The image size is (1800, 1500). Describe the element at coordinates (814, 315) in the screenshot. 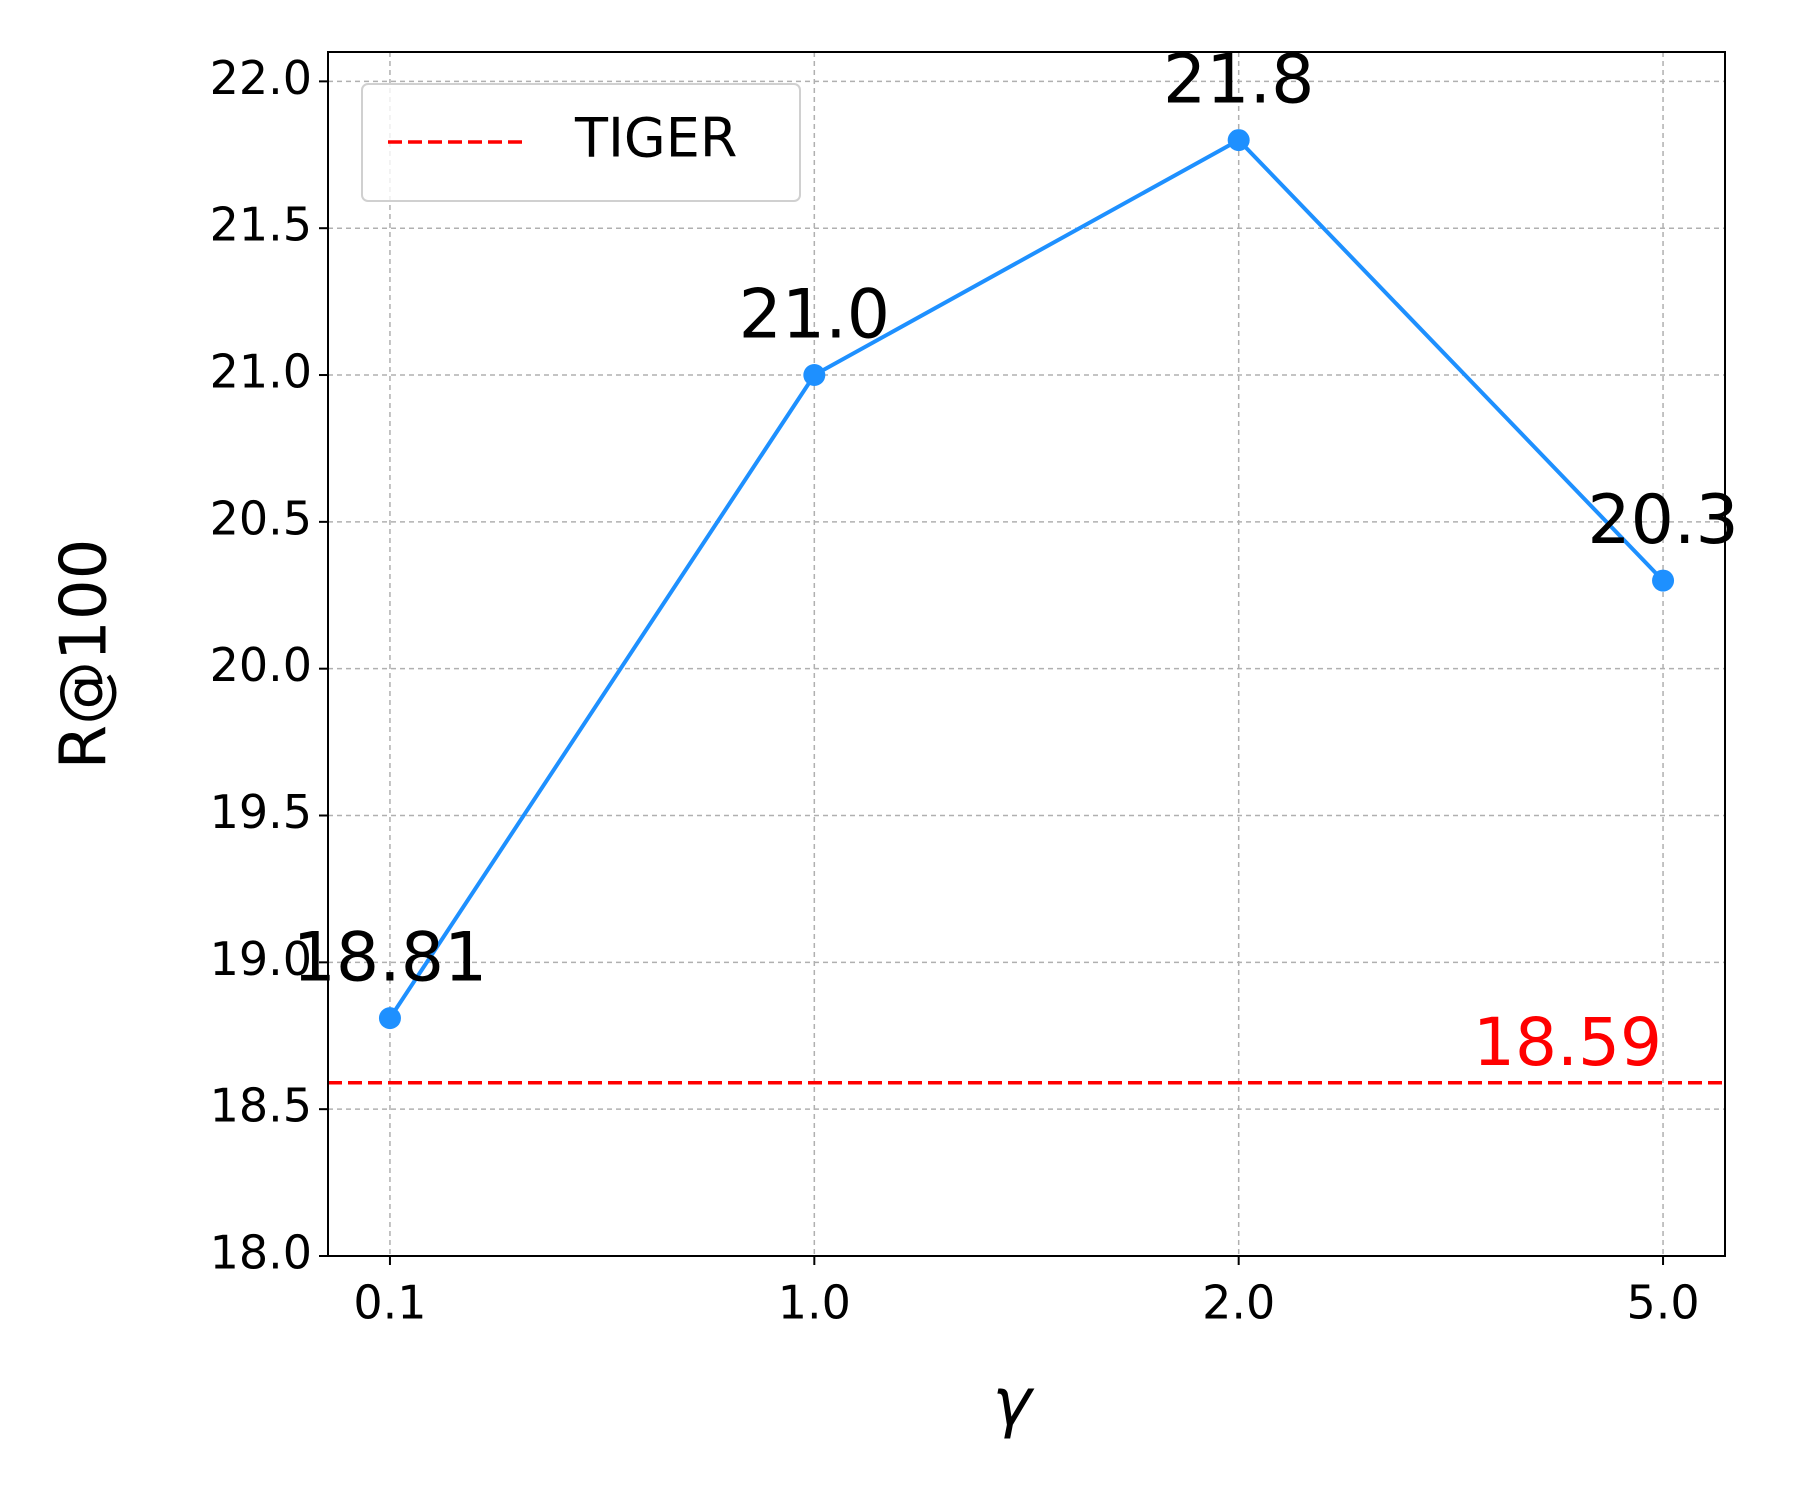

I see `value-label: 21.0` at that location.